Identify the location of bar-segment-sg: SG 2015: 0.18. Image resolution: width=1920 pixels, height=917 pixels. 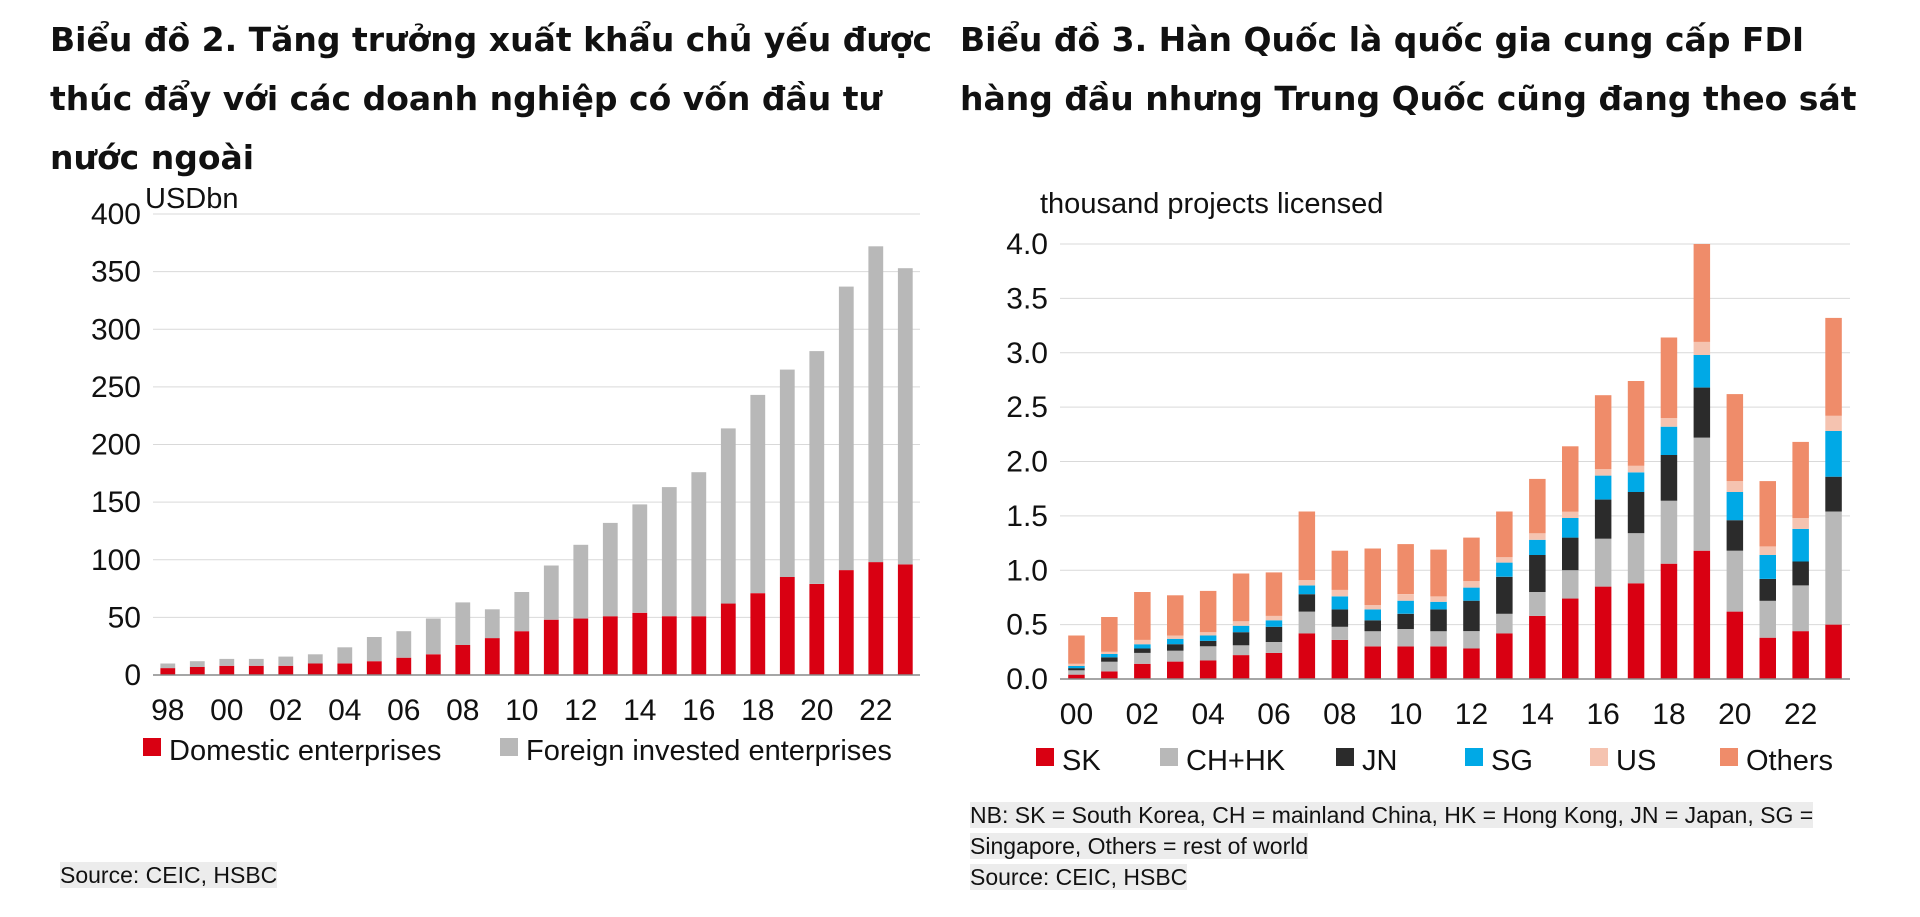
(1570, 528).